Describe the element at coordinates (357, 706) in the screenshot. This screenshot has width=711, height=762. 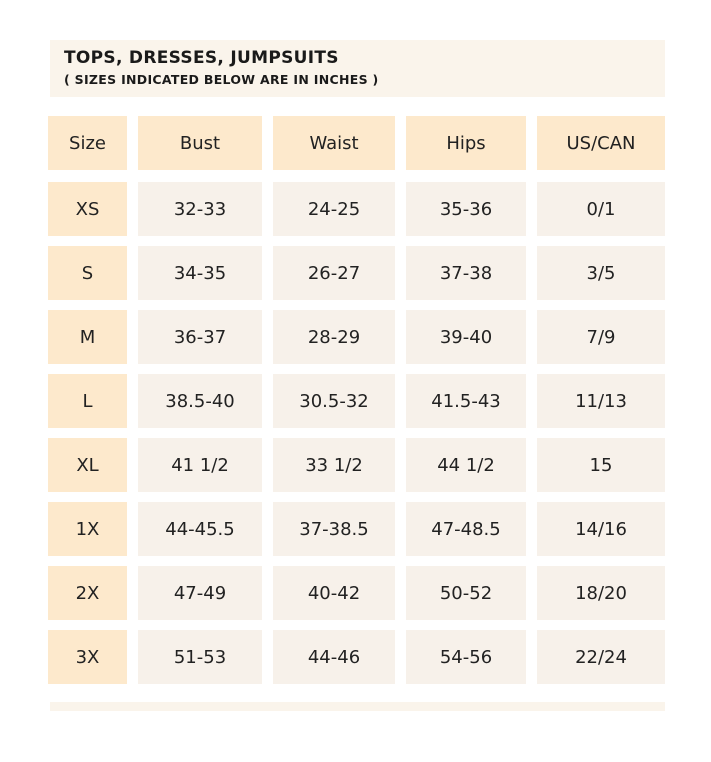
I see `footer-strip` at that location.